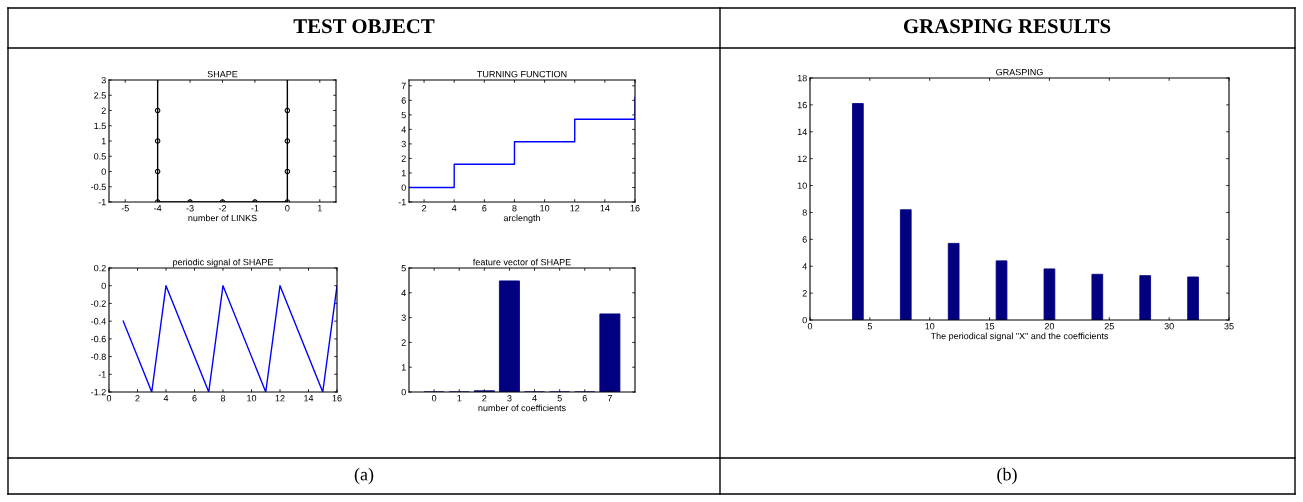  Describe the element at coordinates (100, 126) in the screenshot. I see `y-tick-label: 1.5` at that location.